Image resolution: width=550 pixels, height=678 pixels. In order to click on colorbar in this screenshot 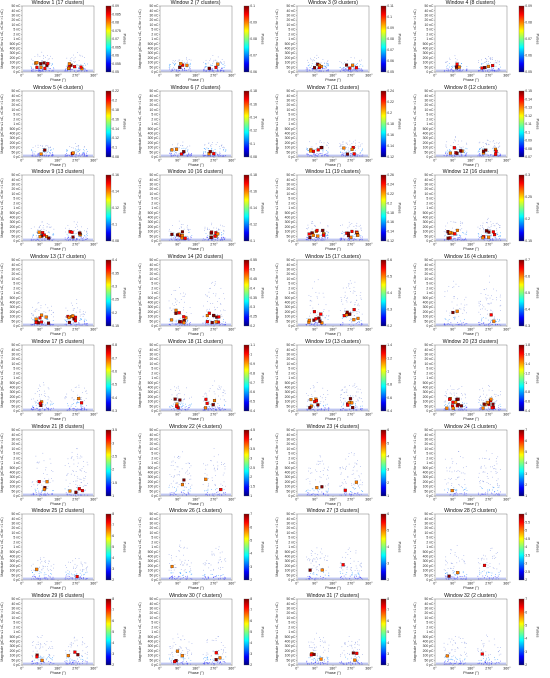, I will do `click(521, 39)`.